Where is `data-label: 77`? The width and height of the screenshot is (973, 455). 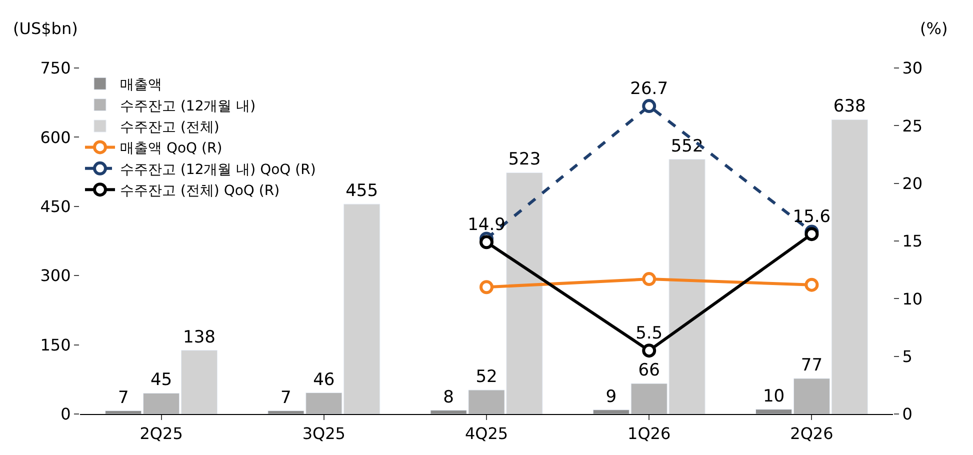 data-label: 77 is located at coordinates (811, 365).